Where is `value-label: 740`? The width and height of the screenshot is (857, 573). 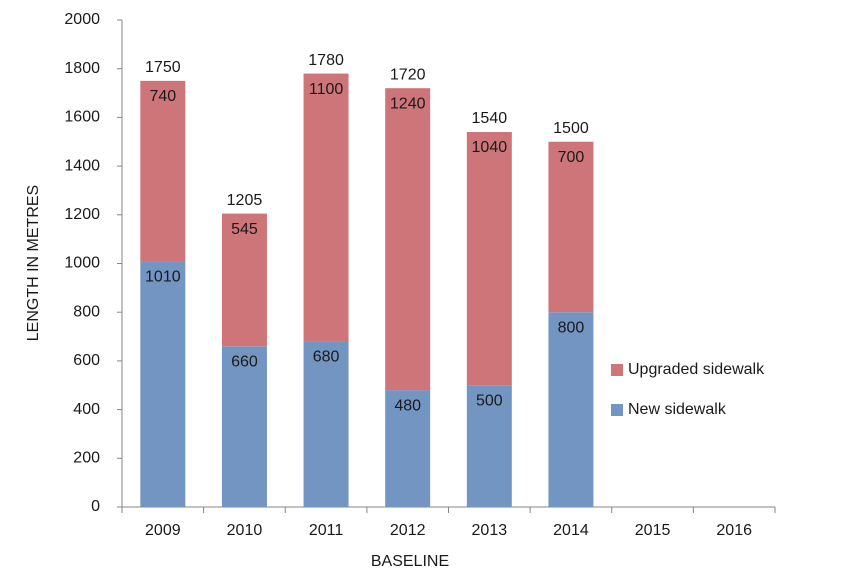
value-label: 740 is located at coordinates (162, 96).